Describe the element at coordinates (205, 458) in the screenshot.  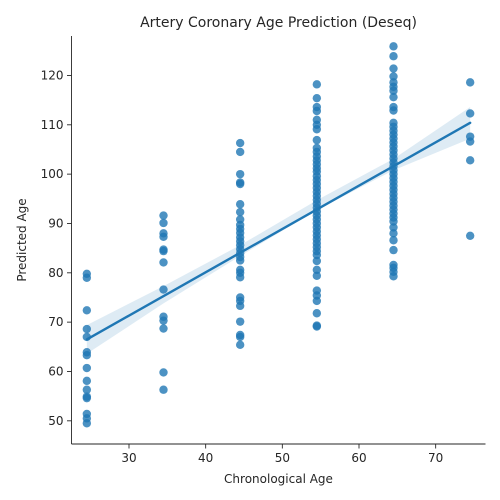
I see `x-tick-label: 40` at that location.